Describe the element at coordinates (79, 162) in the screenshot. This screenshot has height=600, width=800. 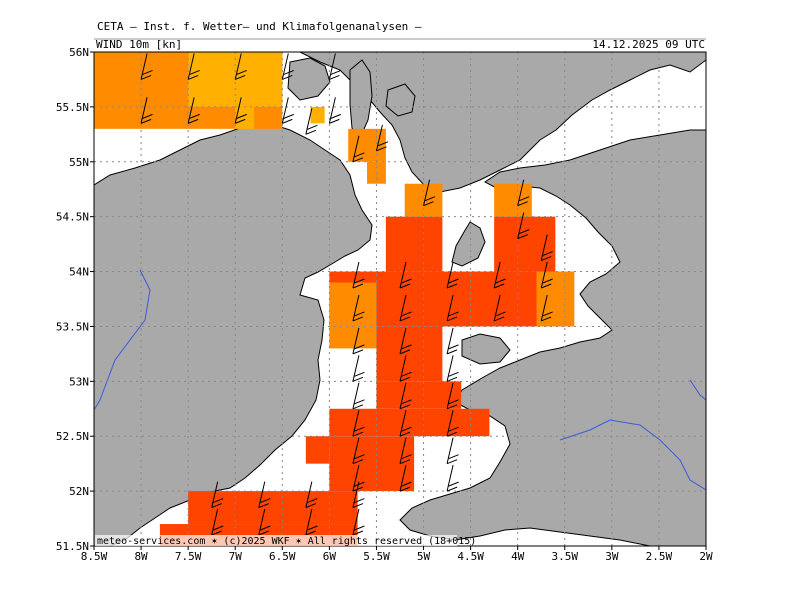
I see `lat-tick-label: 55N` at that location.